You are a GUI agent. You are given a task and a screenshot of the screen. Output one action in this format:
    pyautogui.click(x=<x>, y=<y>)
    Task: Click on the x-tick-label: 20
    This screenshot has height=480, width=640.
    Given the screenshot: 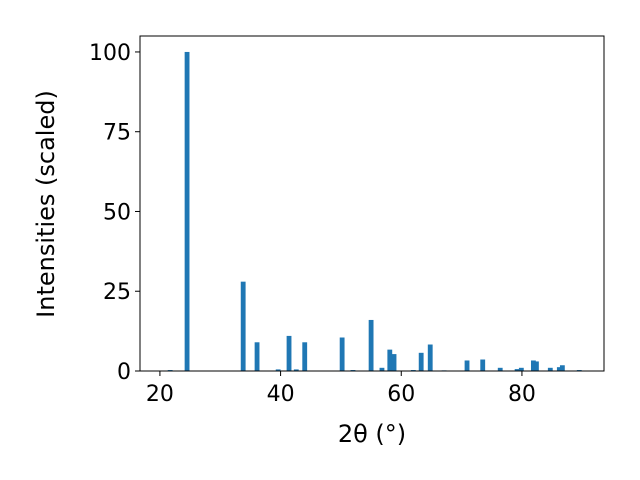 What is the action you would take?
    pyautogui.click(x=160, y=394)
    